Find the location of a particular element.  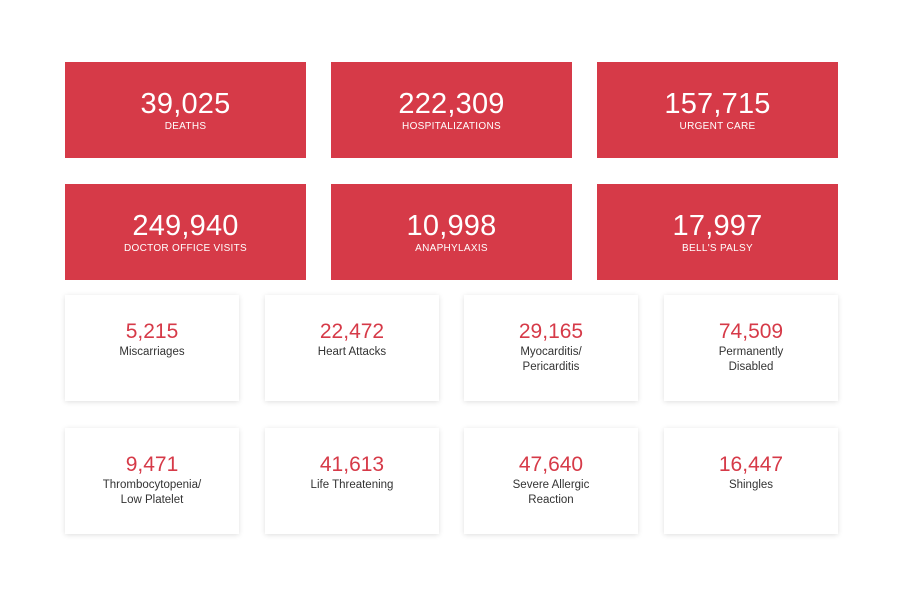

stat-value: 17,997 is located at coordinates (717, 226).